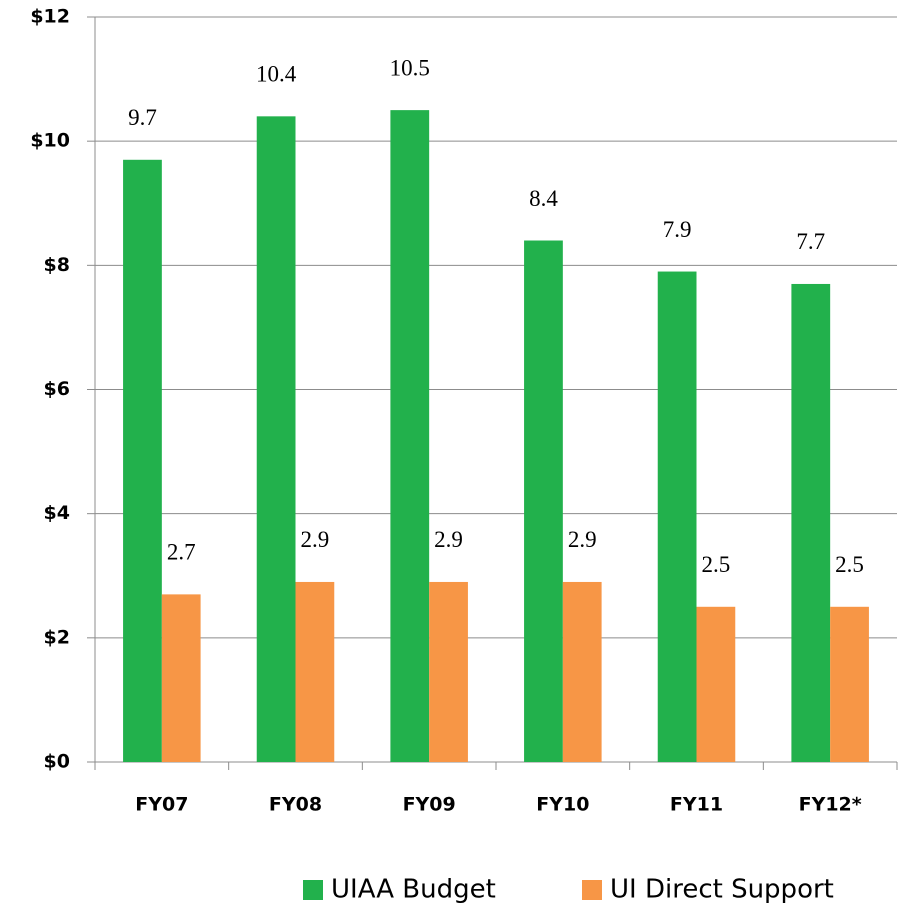  What do you see at coordinates (543, 198) in the screenshot?
I see `data-label: 8.4` at bounding box center [543, 198].